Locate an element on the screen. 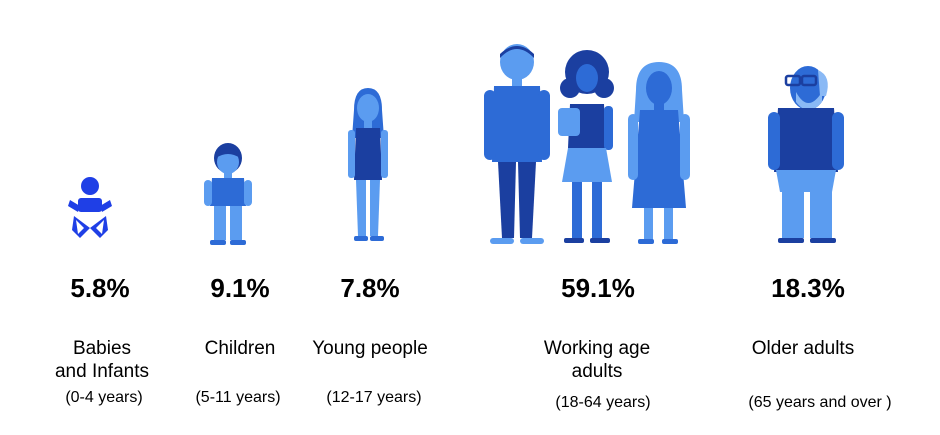  children-percent: 9.1% is located at coordinates (240, 288).